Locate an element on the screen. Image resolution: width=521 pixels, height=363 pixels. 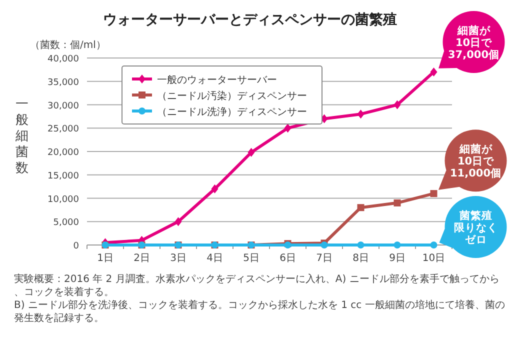
x-tick-label: 4日 is located at coordinates (214, 258).